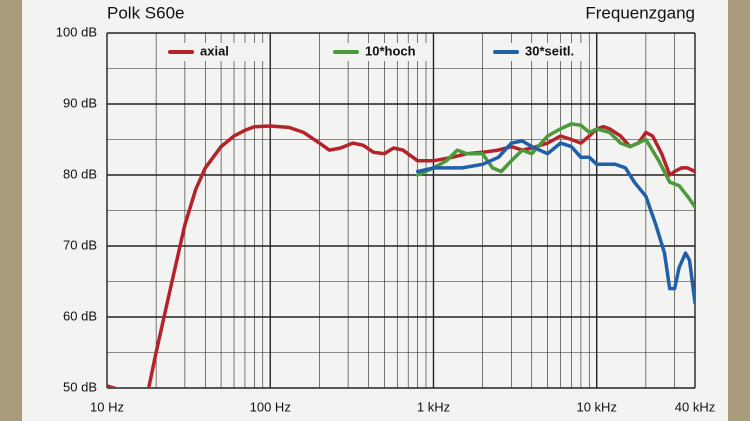 The height and width of the screenshot is (421, 750). Describe the element at coordinates (640, 12) in the screenshot. I see `chart-subtitle: Frequenzgang` at that location.